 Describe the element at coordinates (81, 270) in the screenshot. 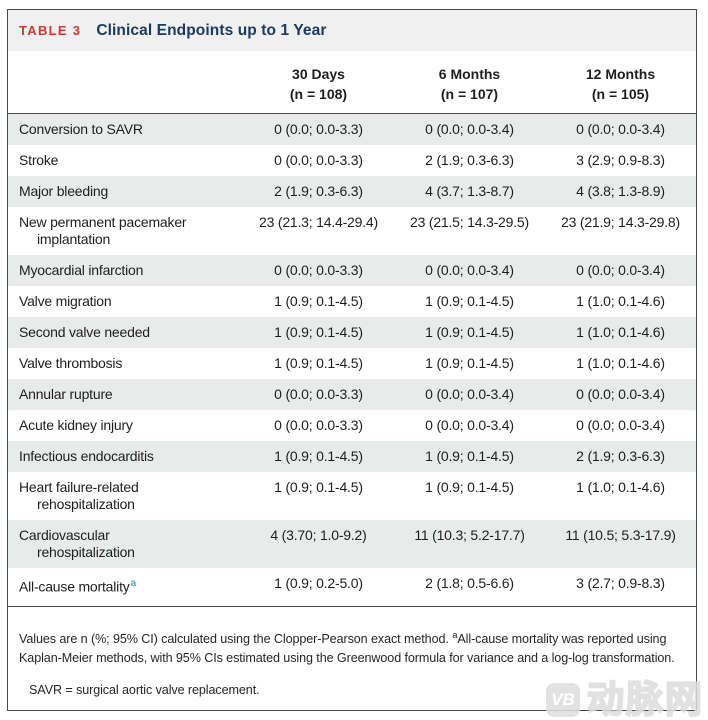

I see `endpoint-label: Myocardial infarction` at that location.